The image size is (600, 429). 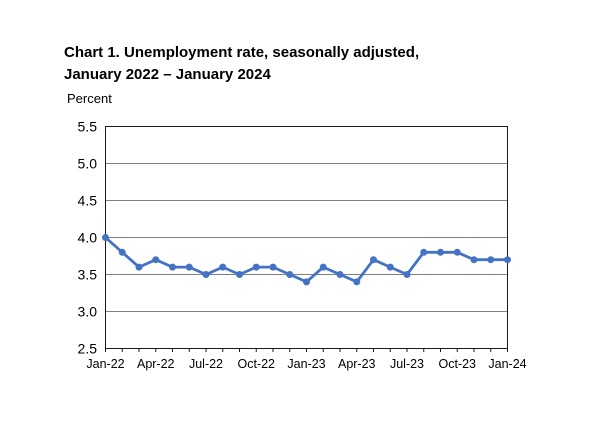 I want to click on chart-title-line2: January 2022 – January 2024, so click(x=167, y=74).